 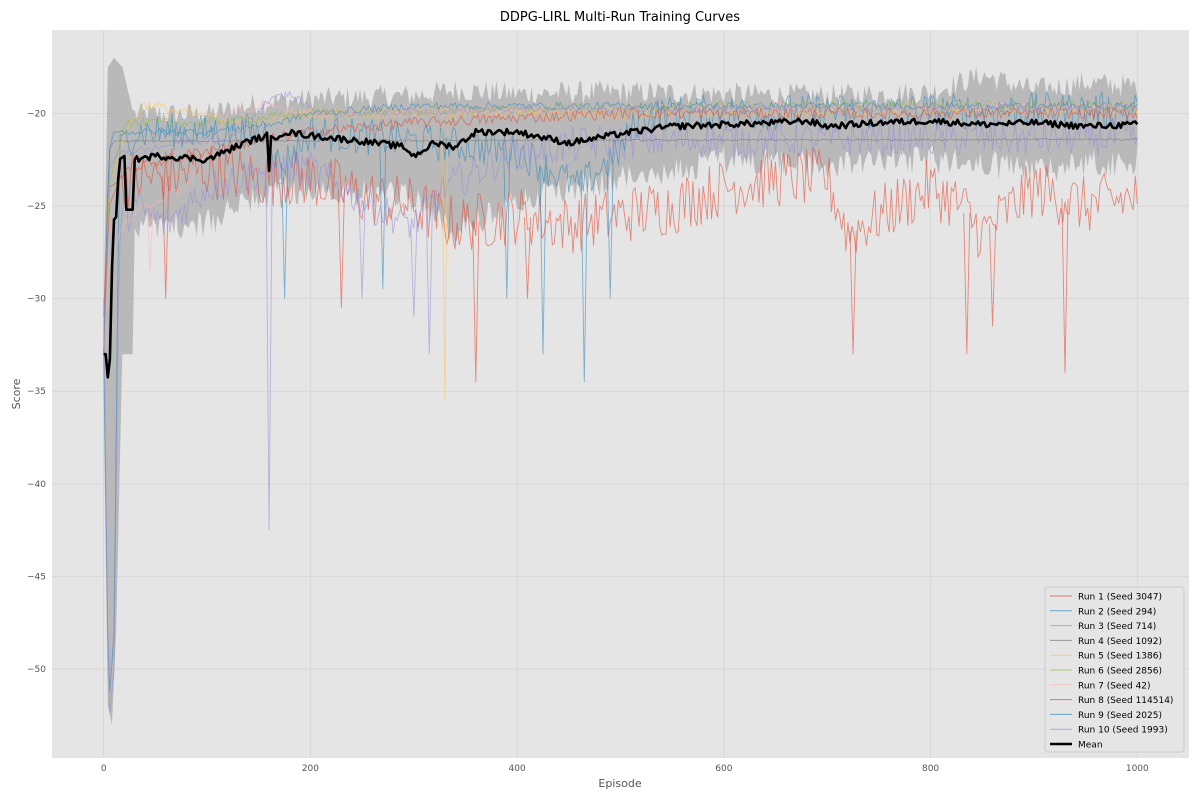 What do you see at coordinates (36, 577) in the screenshot?
I see `y-tick-label: −45` at bounding box center [36, 577].